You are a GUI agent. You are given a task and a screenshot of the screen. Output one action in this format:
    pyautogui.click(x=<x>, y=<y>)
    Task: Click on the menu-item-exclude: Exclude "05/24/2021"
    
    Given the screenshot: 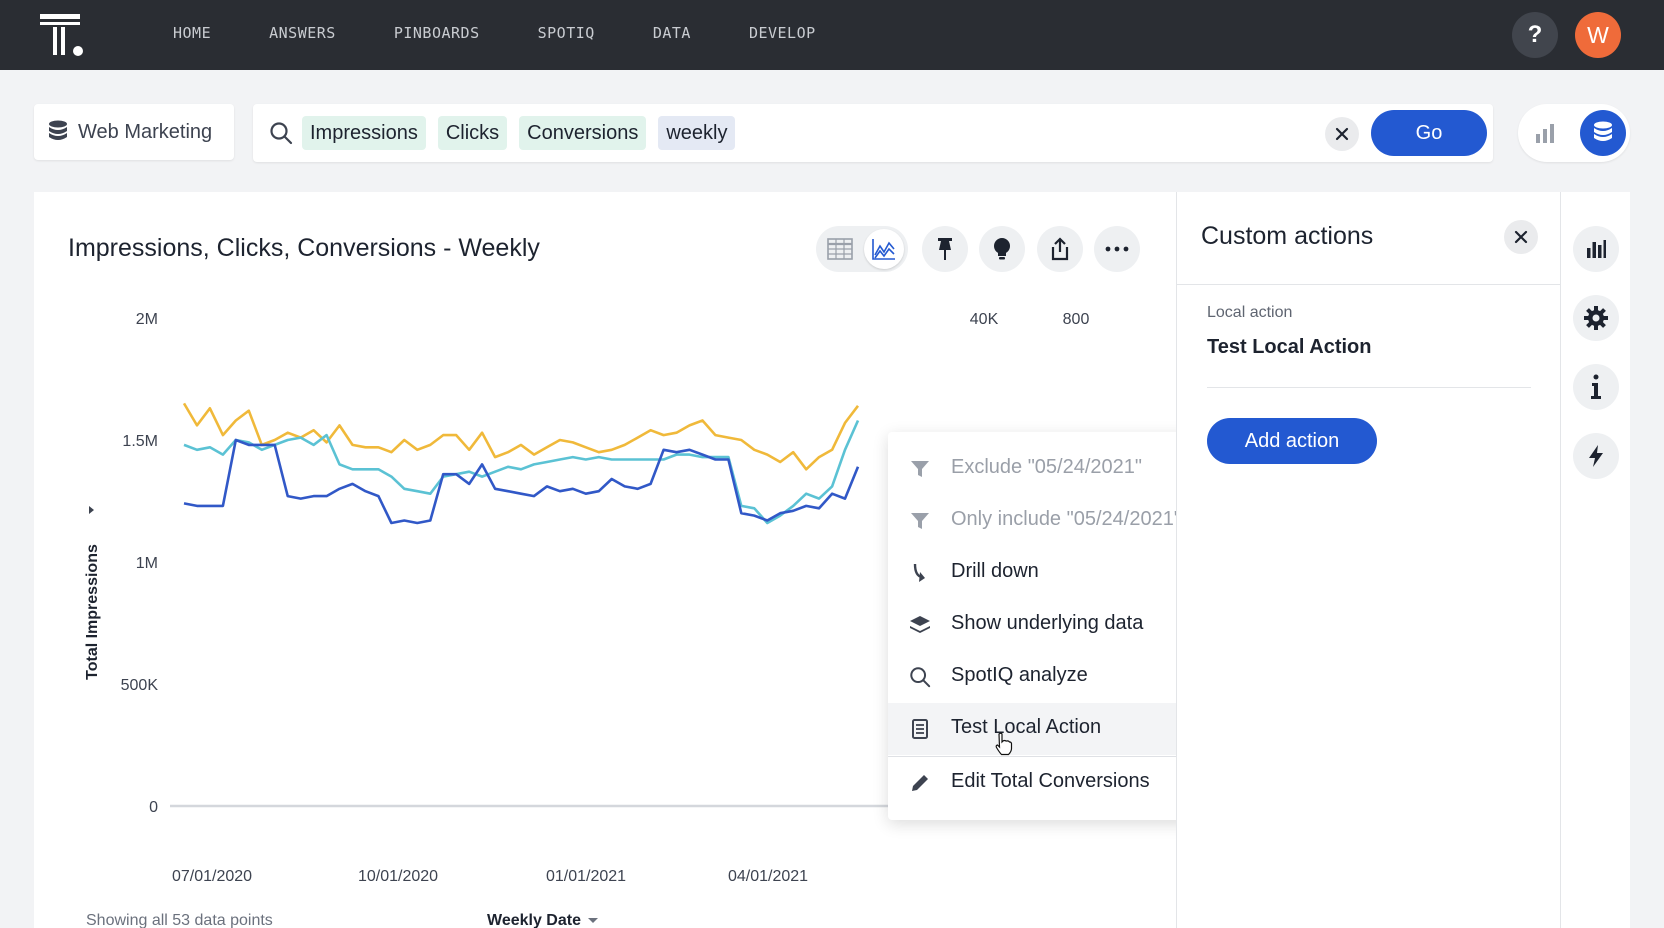 What is the action you would take?
    pyautogui.click(x=1054, y=469)
    